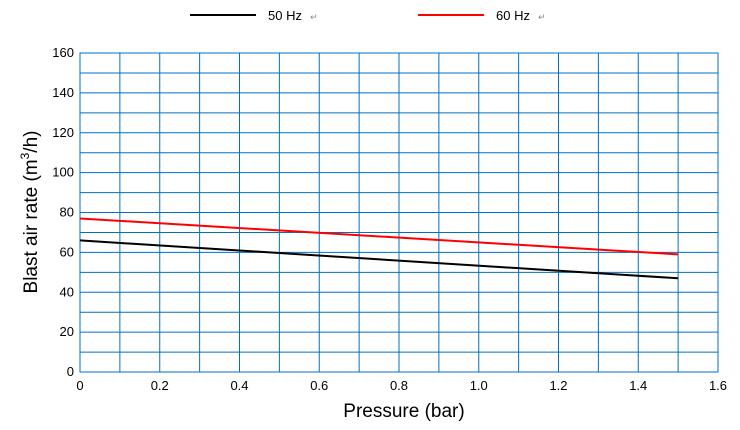  What do you see at coordinates (403, 411) in the screenshot?
I see `x-axis-title: Pressure (bar)` at bounding box center [403, 411].